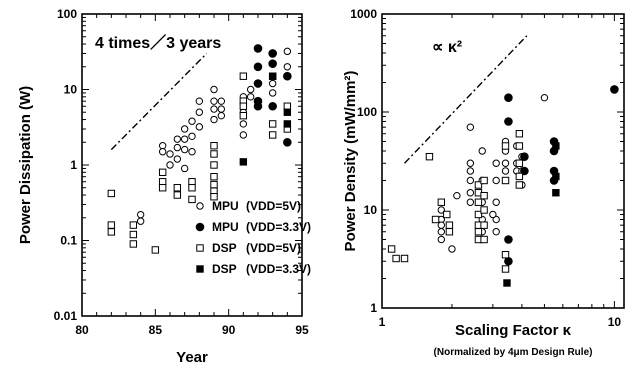 Image resolution: width=633 pixels, height=367 pixels. I want to click on legend-label: MPU, so click(225, 227).